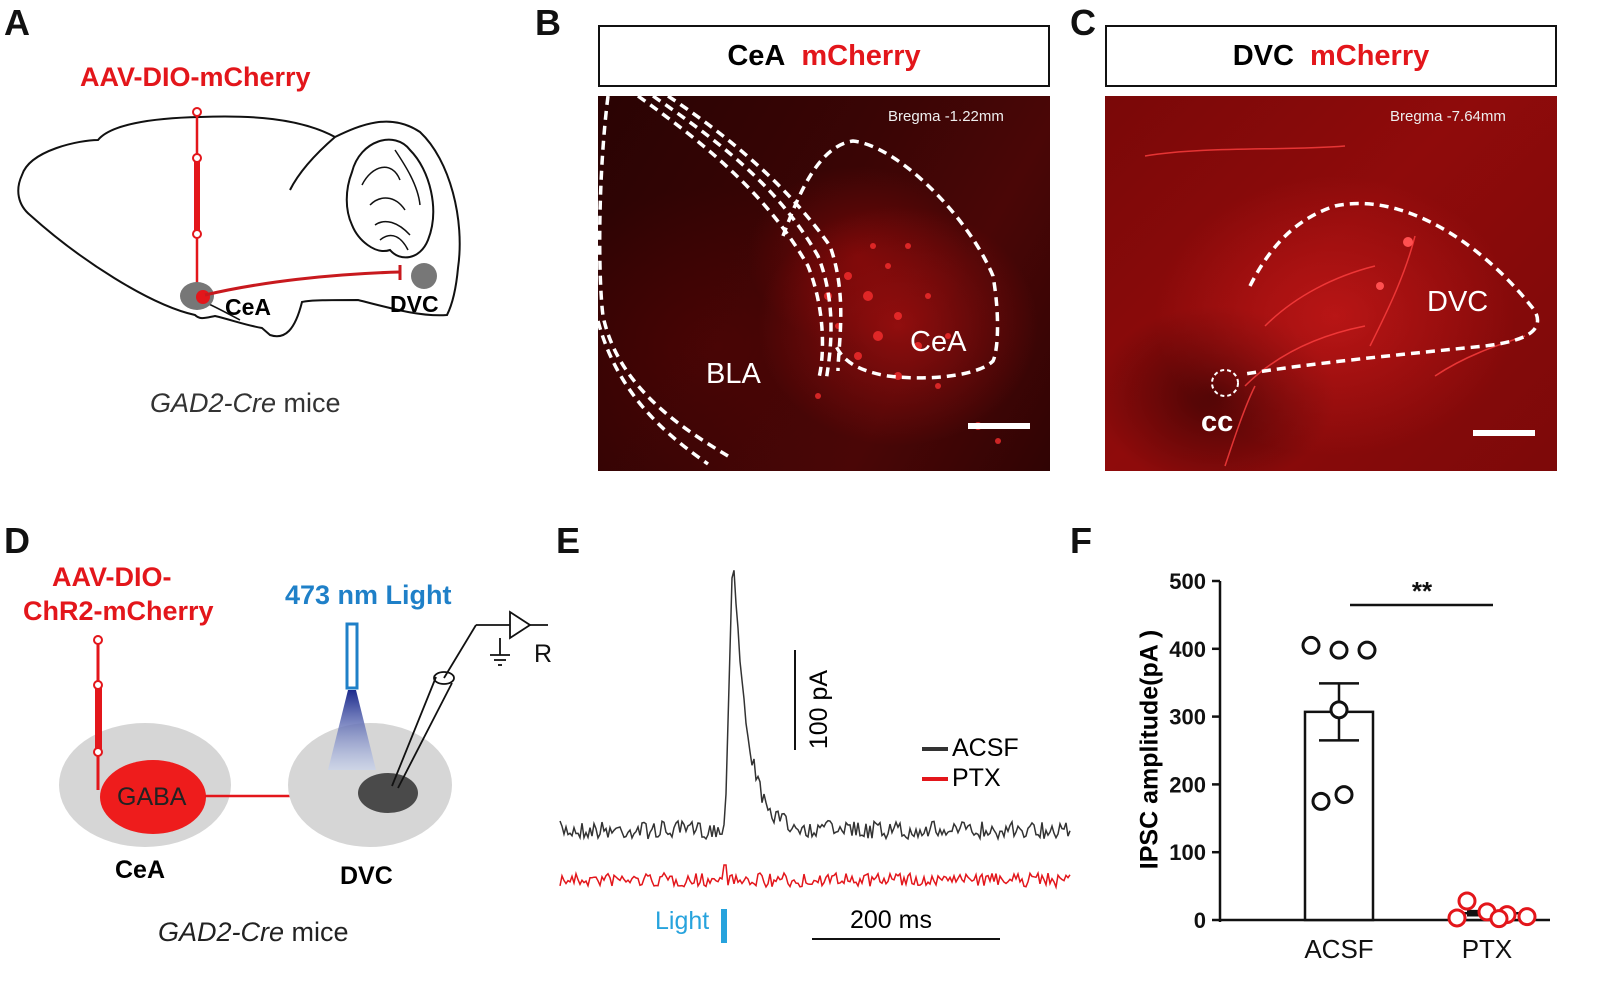  Describe the element at coordinates (17, 540) in the screenshot. I see `panel-label-d: D` at that location.